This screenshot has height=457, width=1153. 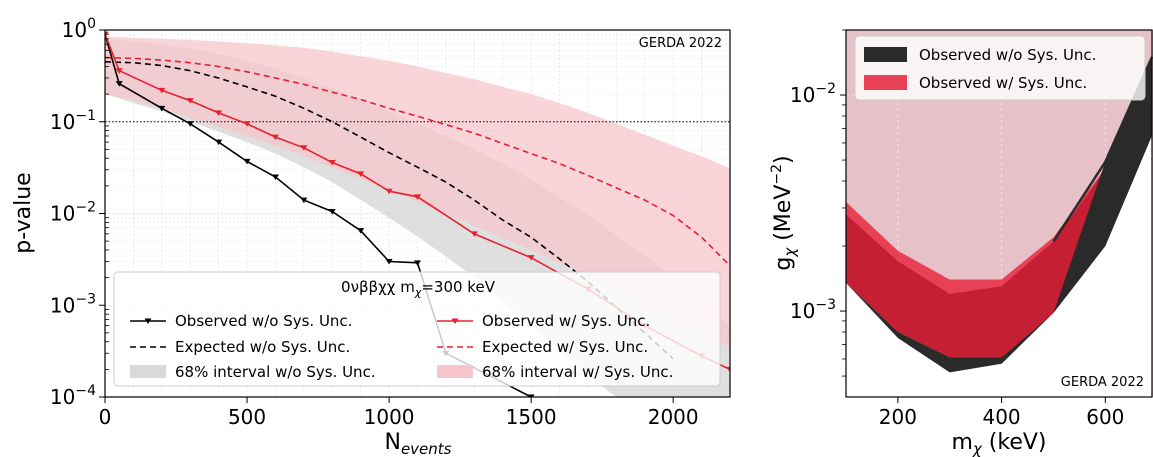 I want to click on left-legend-title: 0νββχχ mχ=300 keV, so click(x=418, y=288).